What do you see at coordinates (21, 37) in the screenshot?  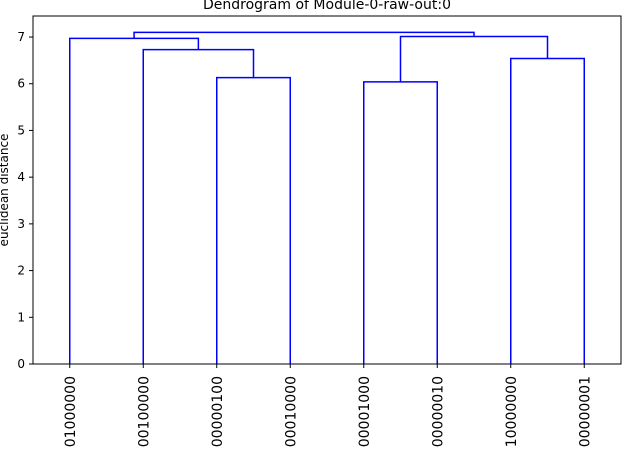 I see `y-tick-label: 7` at bounding box center [21, 37].